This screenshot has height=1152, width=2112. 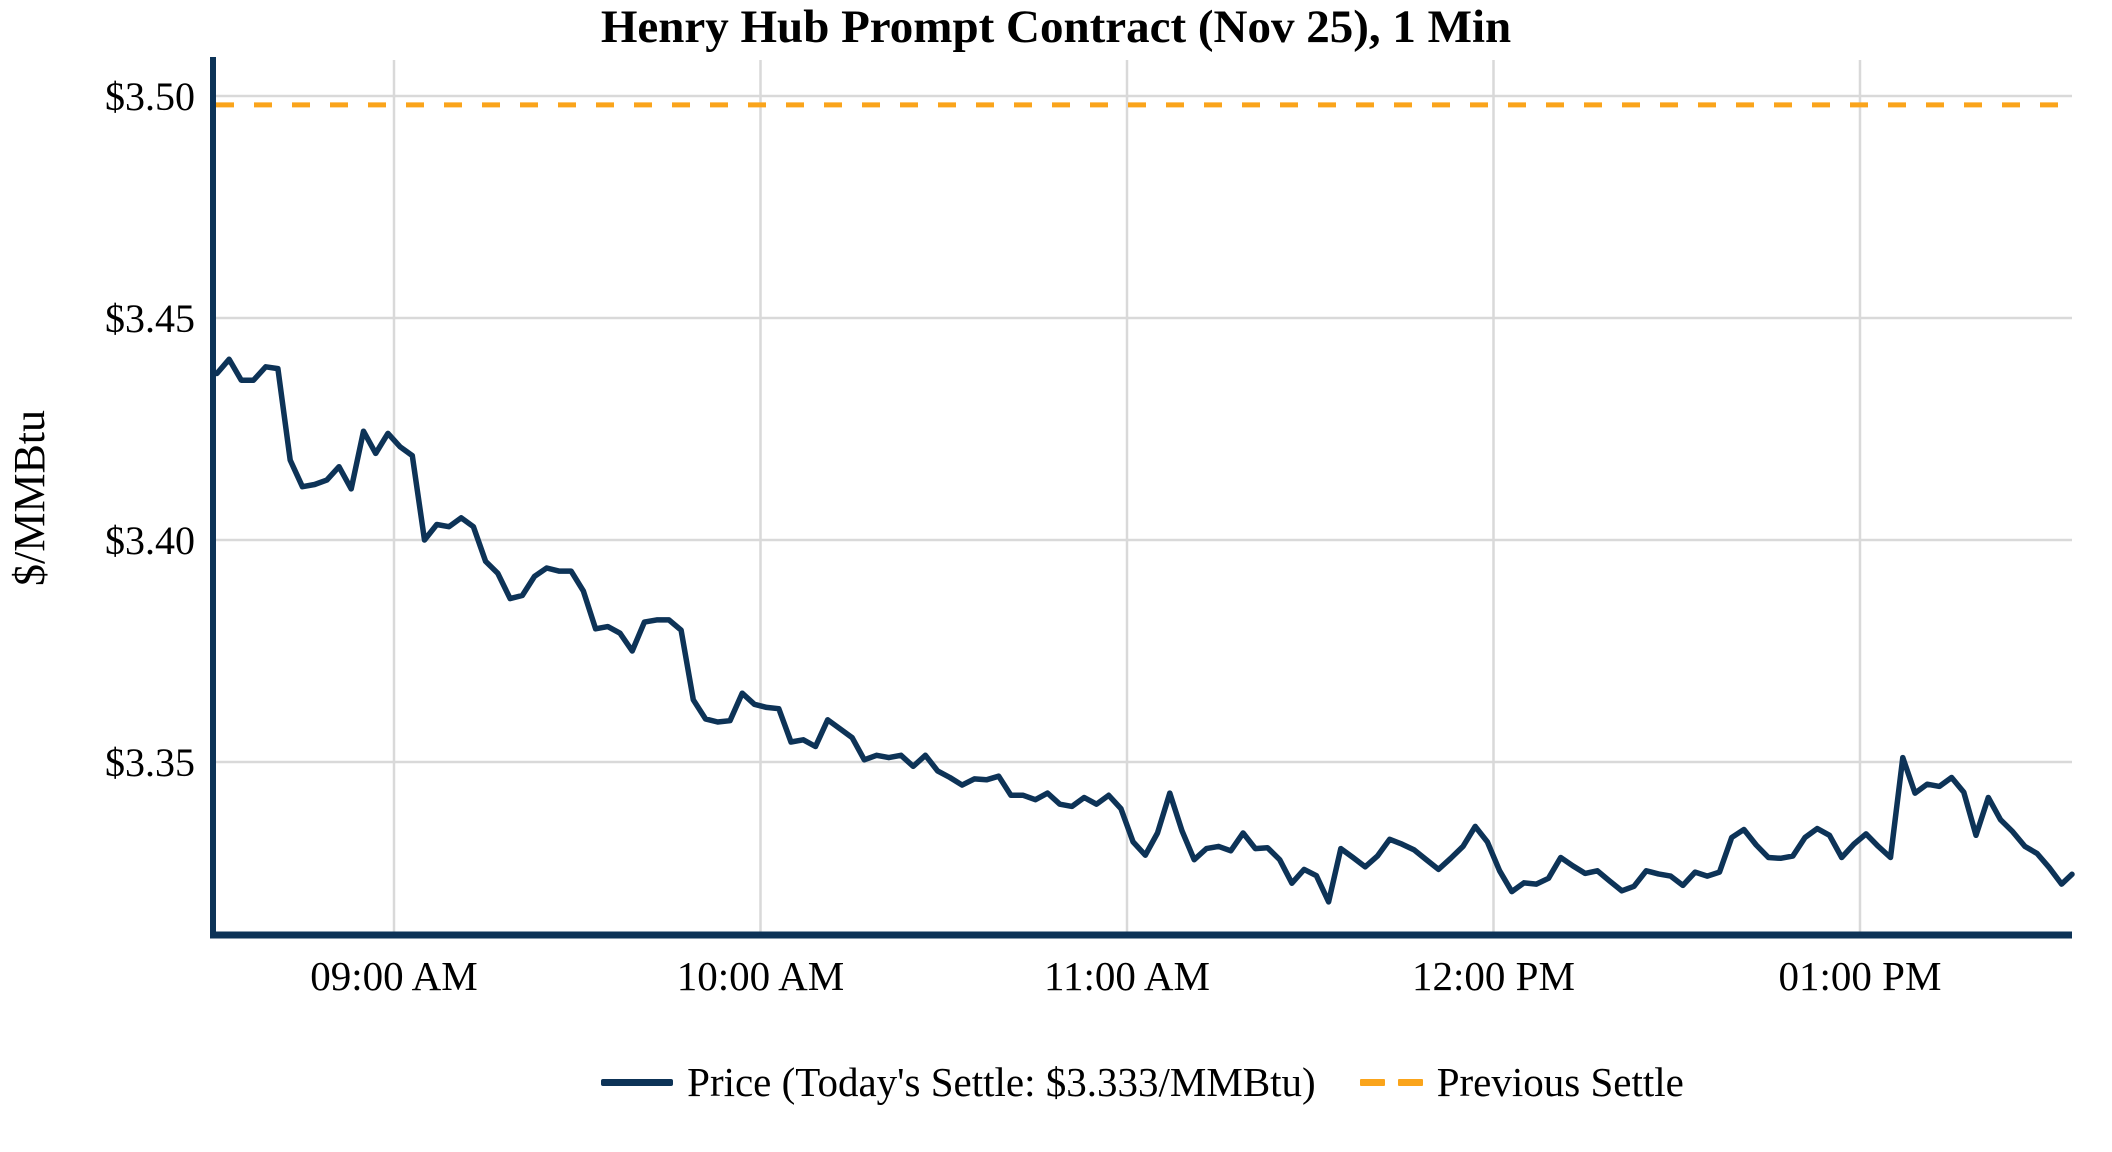 What do you see at coordinates (1560, 1082) in the screenshot?
I see `previous-settle-legend-label: Previous Settle` at bounding box center [1560, 1082].